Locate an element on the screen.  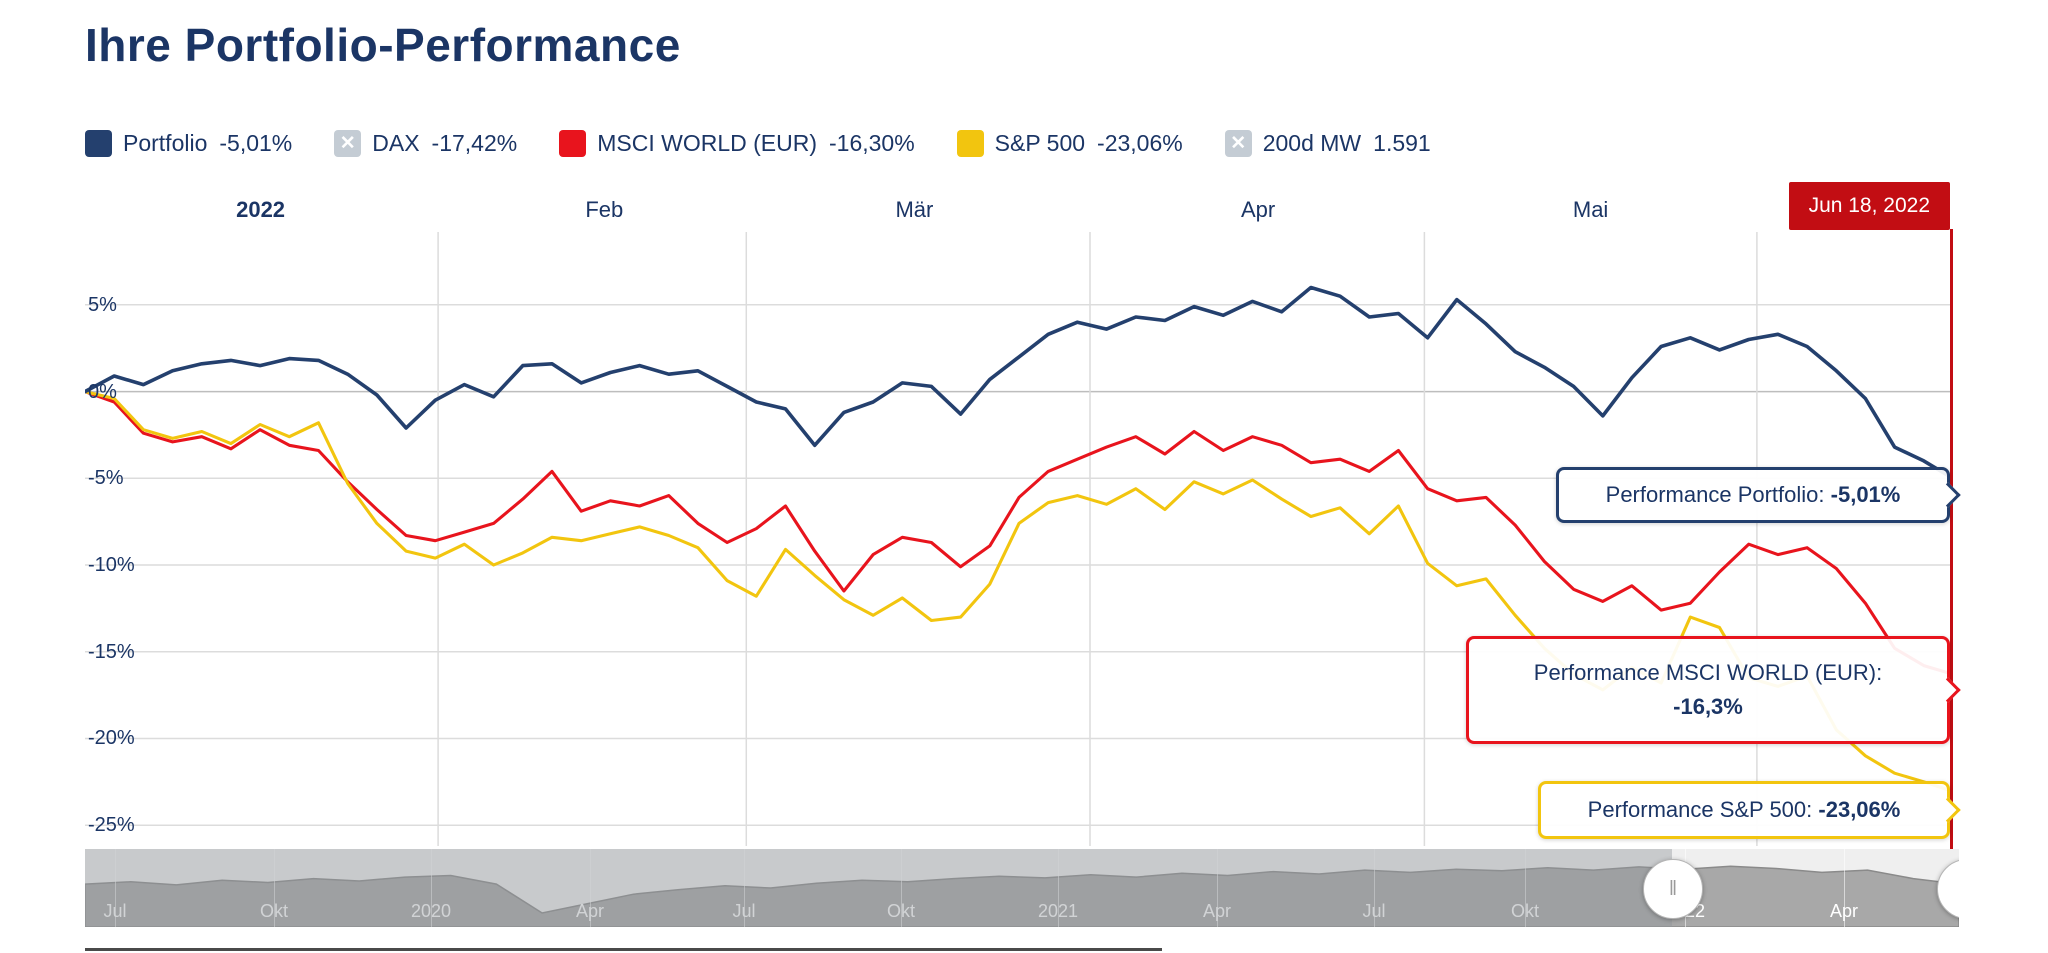
tooltip-sp500-text: Performance S&P 500: is located at coordinates (1700, 809).